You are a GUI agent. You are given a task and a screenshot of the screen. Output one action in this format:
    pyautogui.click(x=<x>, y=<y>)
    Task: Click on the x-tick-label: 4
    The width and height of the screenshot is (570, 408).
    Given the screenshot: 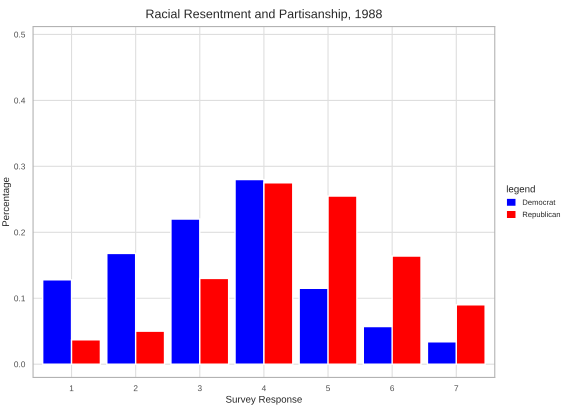 What is the action you would take?
    pyautogui.click(x=264, y=388)
    